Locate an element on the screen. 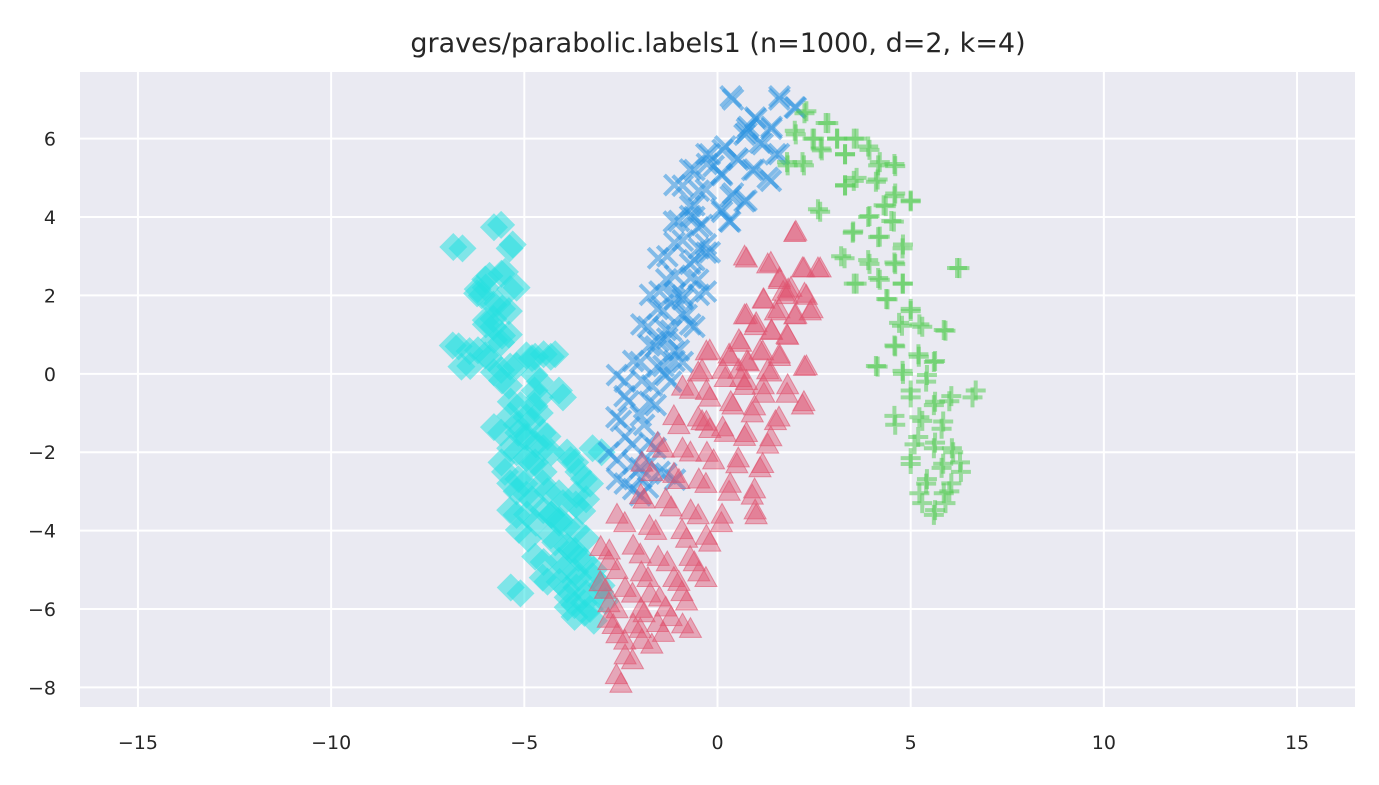  y-tick-label: −8 is located at coordinates (42, 688).